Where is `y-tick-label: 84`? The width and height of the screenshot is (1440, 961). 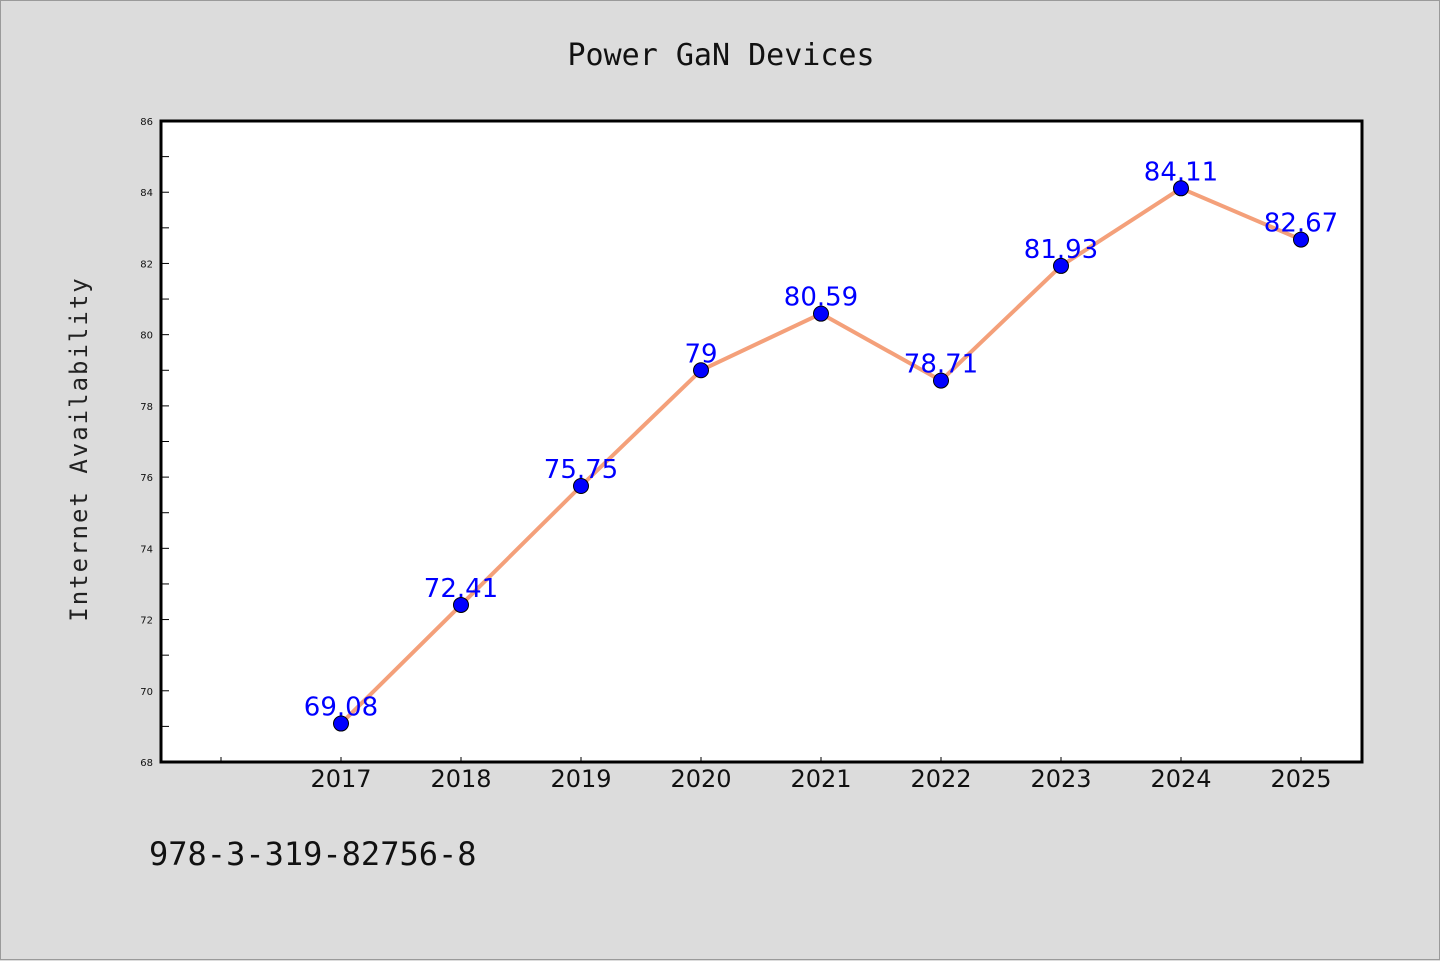 y-tick-label: 84 is located at coordinates (146, 193).